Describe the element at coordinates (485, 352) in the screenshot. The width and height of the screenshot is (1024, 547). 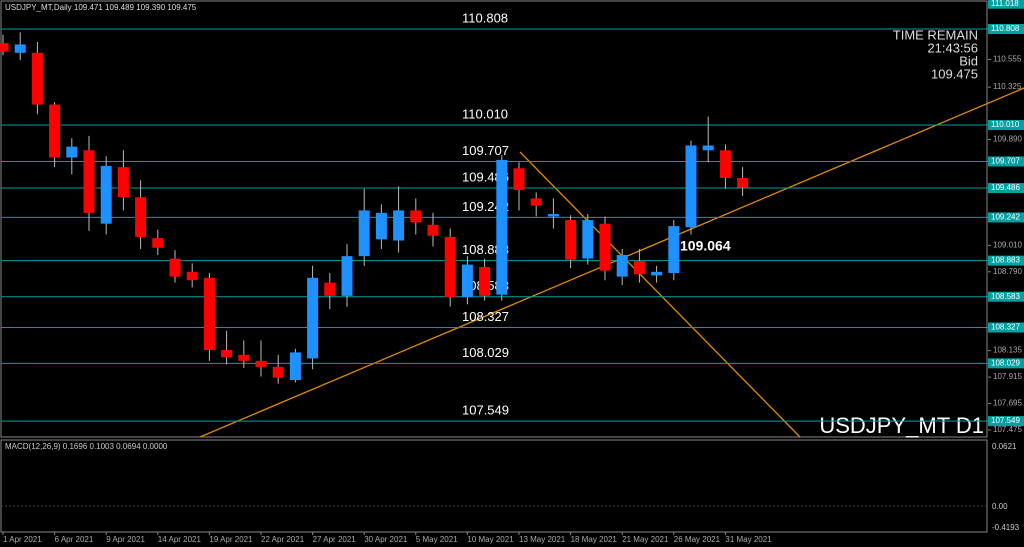
I see `level-label: 108.029` at that location.